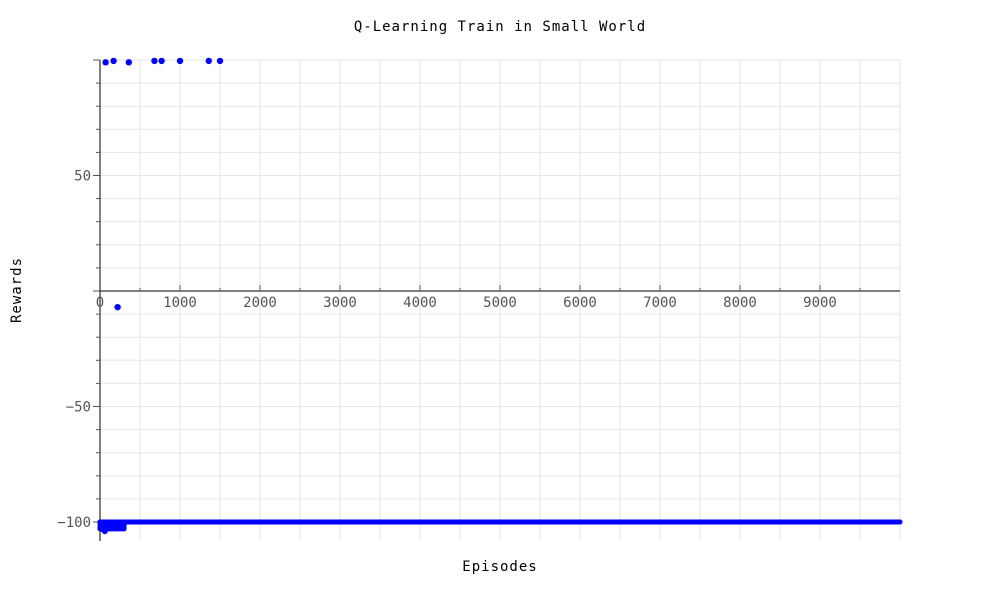 The image size is (1000, 604). I want to click on chart-title: Q-Learning Train in Small World, so click(500, 27).